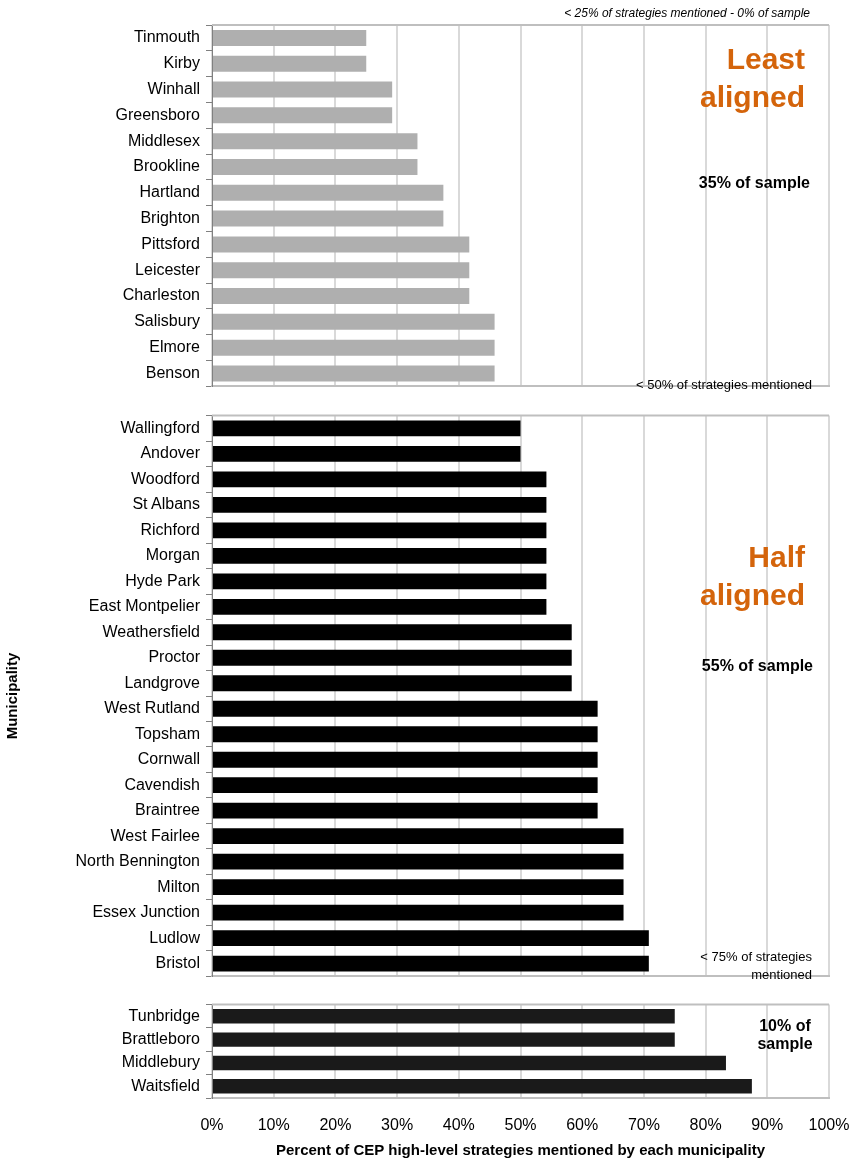  I want to click on annotation: < 50% of strategies mentioned, so click(724, 384).